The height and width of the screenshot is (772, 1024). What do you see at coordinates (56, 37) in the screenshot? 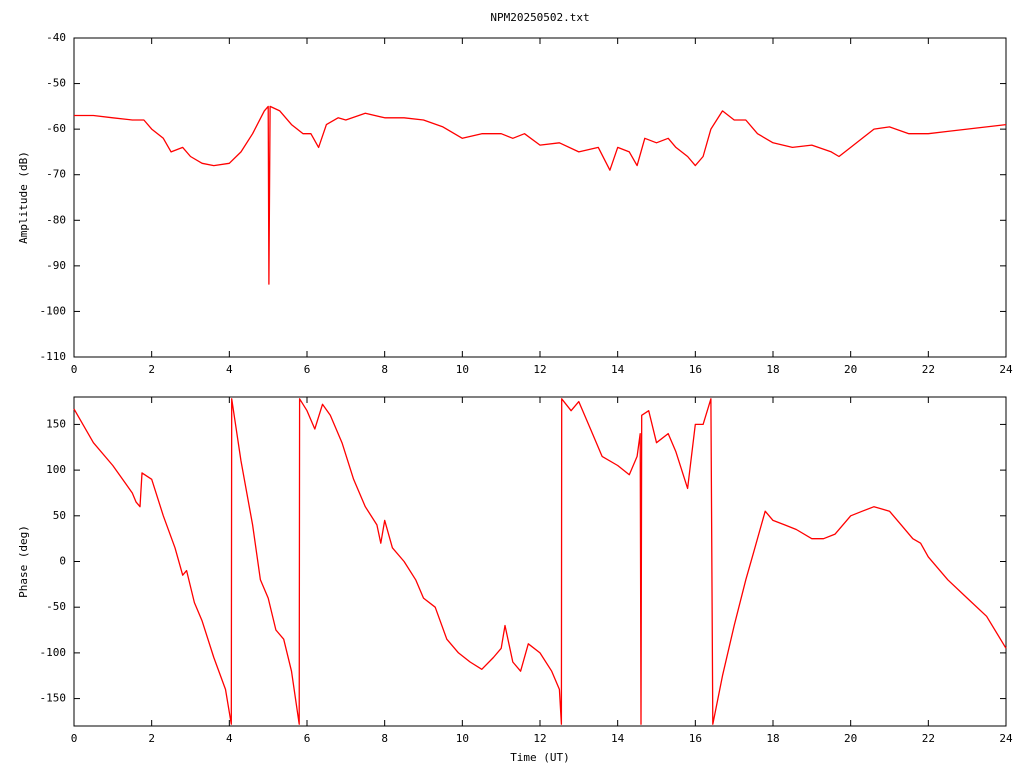
I see `y-tick-label: -40` at bounding box center [56, 37].